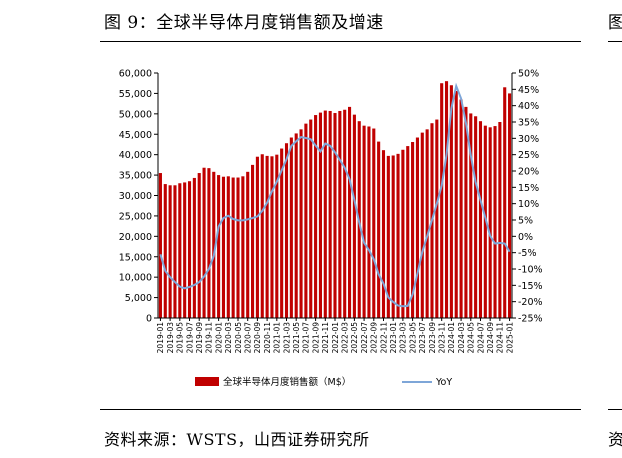 The height and width of the screenshot is (458, 622). Describe the element at coordinates (135, 216) in the screenshot. I see `left-tick-label: 25,000` at that location.